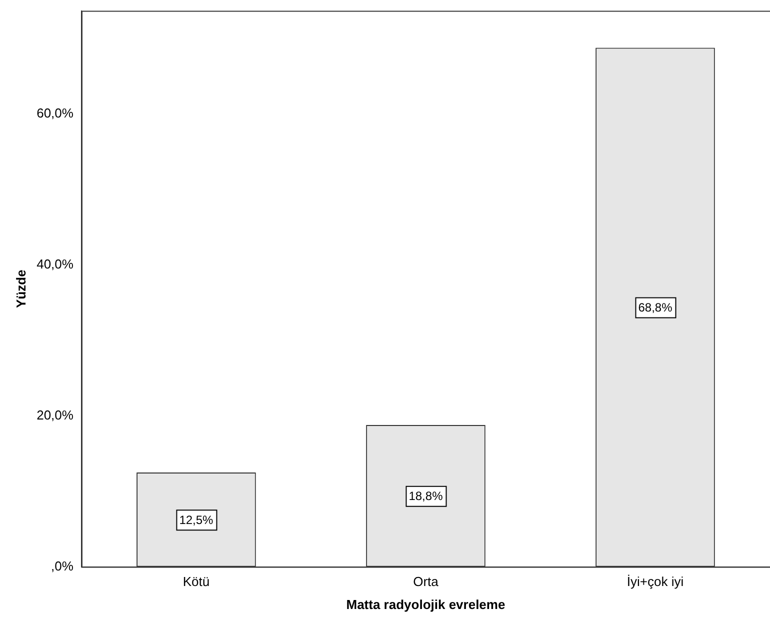 The height and width of the screenshot is (621, 770). I want to click on y-tick-label: ,0%, so click(62, 566).